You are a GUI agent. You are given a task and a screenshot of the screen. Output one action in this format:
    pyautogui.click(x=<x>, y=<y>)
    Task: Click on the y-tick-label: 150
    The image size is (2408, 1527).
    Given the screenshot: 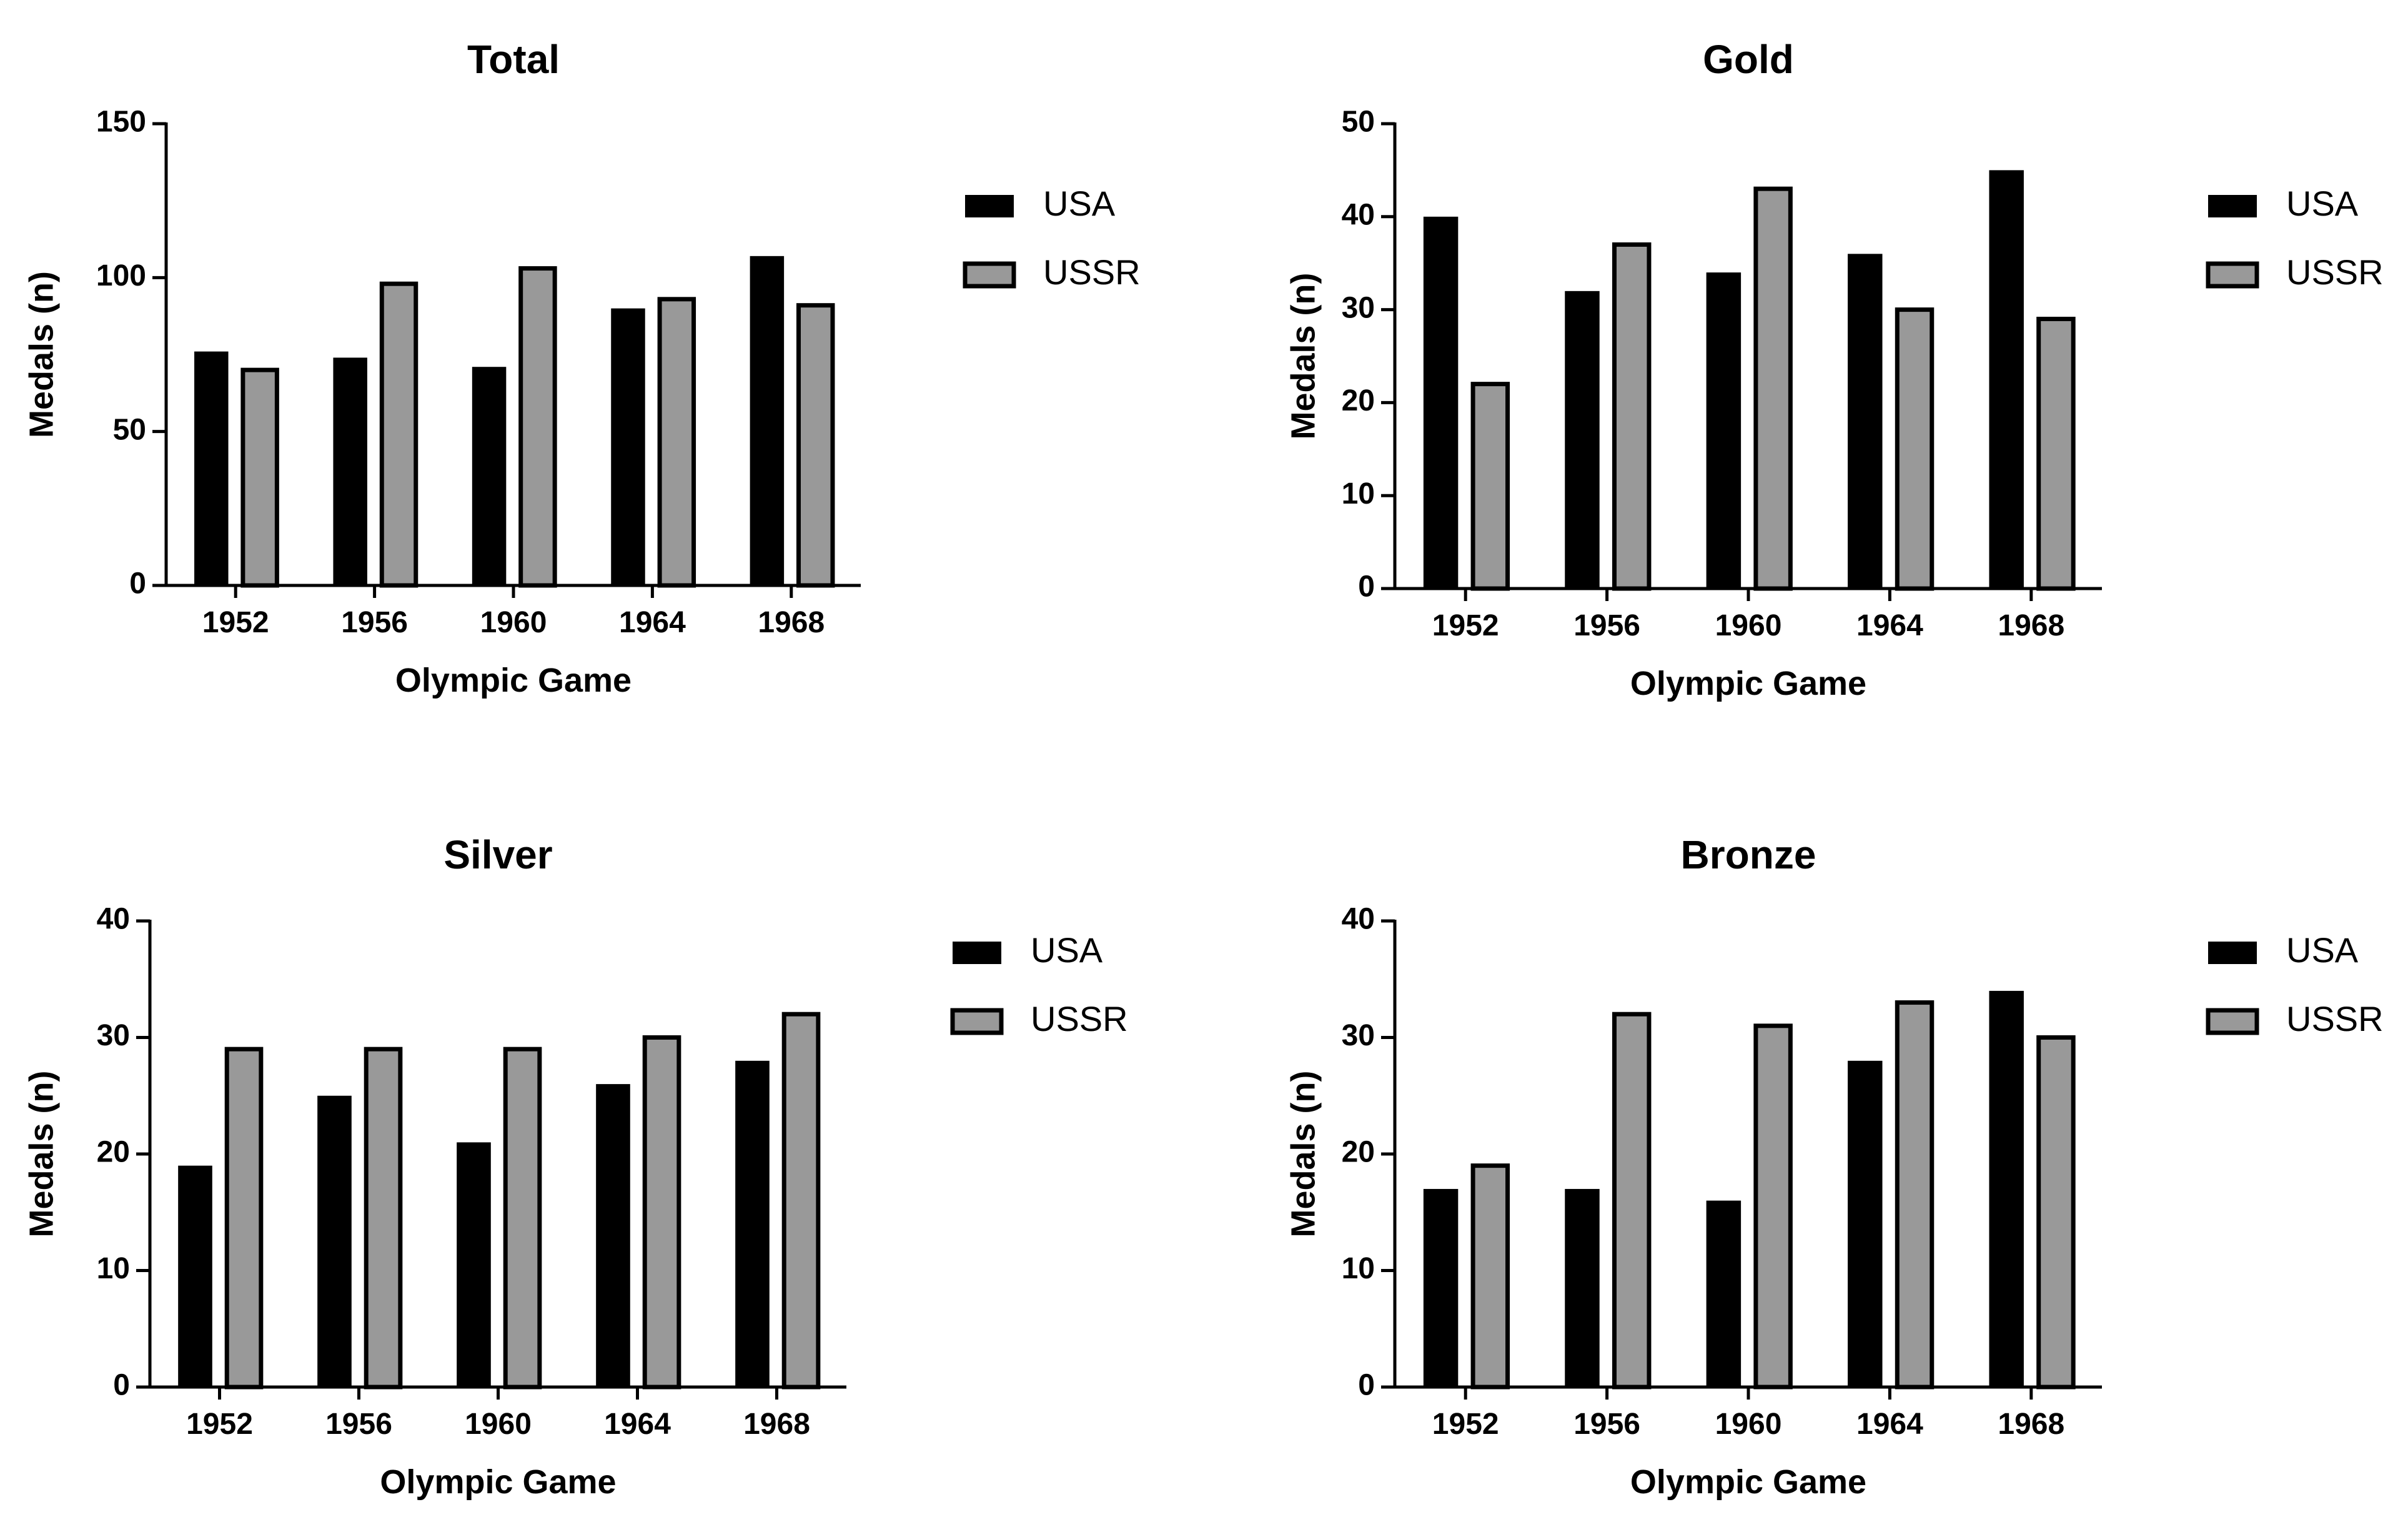 What is the action you would take?
    pyautogui.click(x=121, y=122)
    